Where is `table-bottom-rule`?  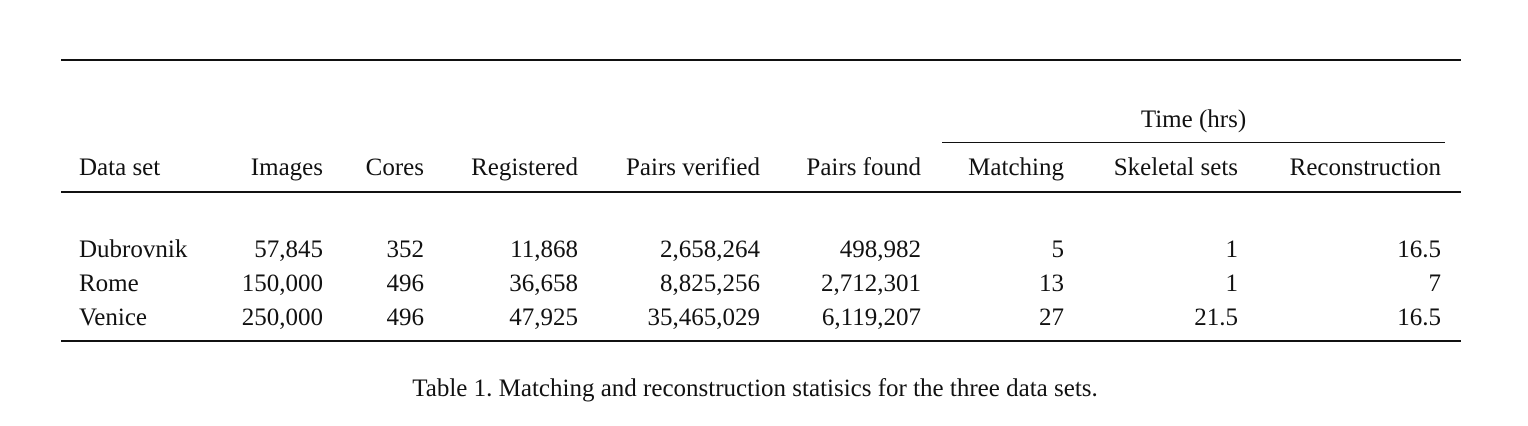
table-bottom-rule is located at coordinates (761, 341).